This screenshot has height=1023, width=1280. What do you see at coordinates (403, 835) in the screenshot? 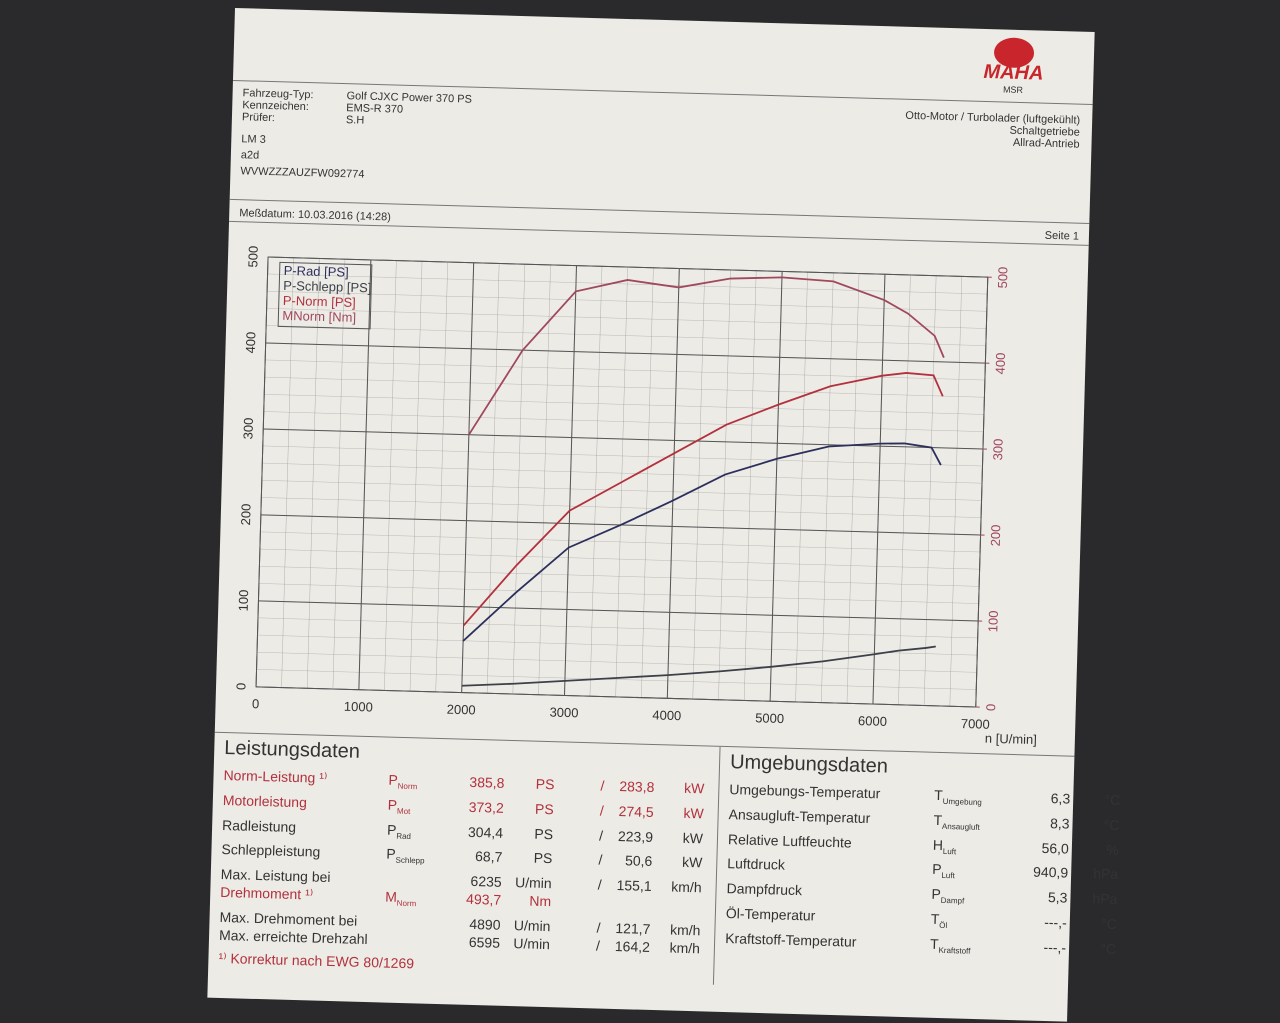
I see `symbol-sub: Rad` at bounding box center [403, 835].